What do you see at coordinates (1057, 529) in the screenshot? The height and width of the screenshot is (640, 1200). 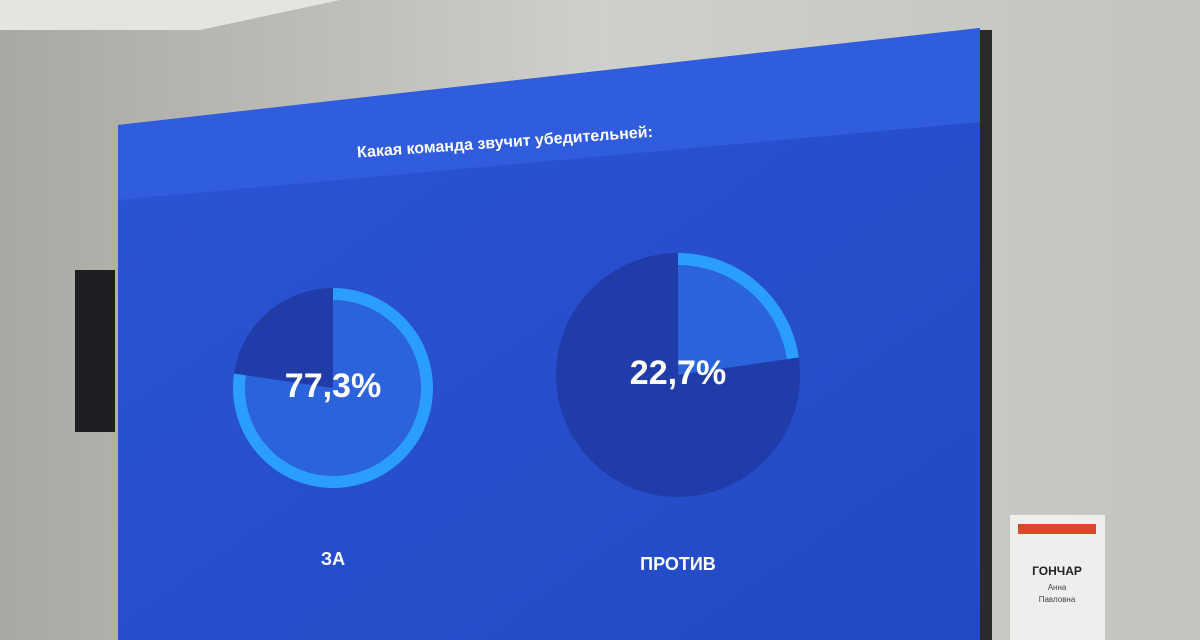 I see `nameplate-logo` at bounding box center [1057, 529].